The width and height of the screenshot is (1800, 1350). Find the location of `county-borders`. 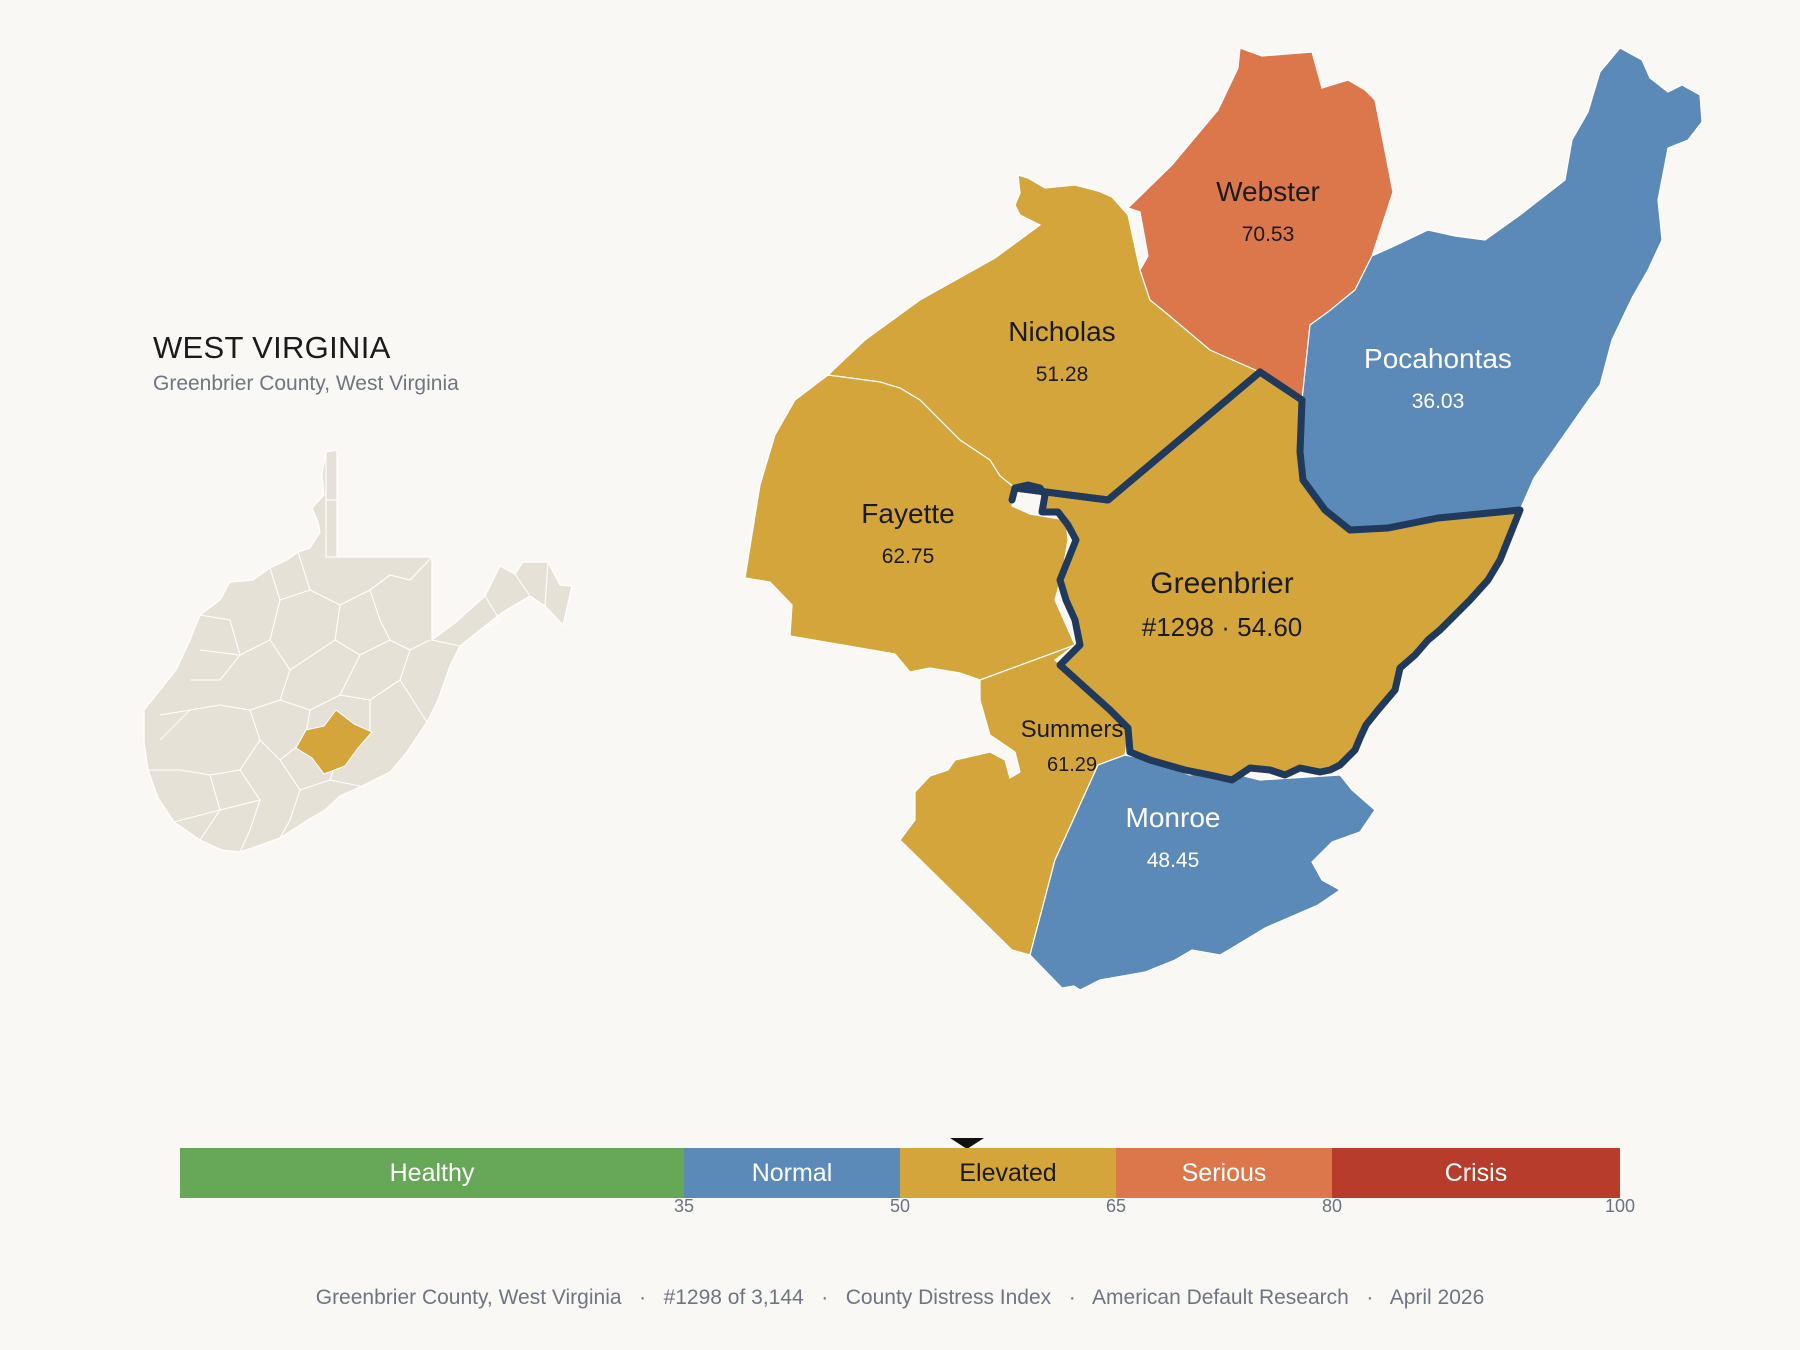

county-borders is located at coordinates (348, 652).